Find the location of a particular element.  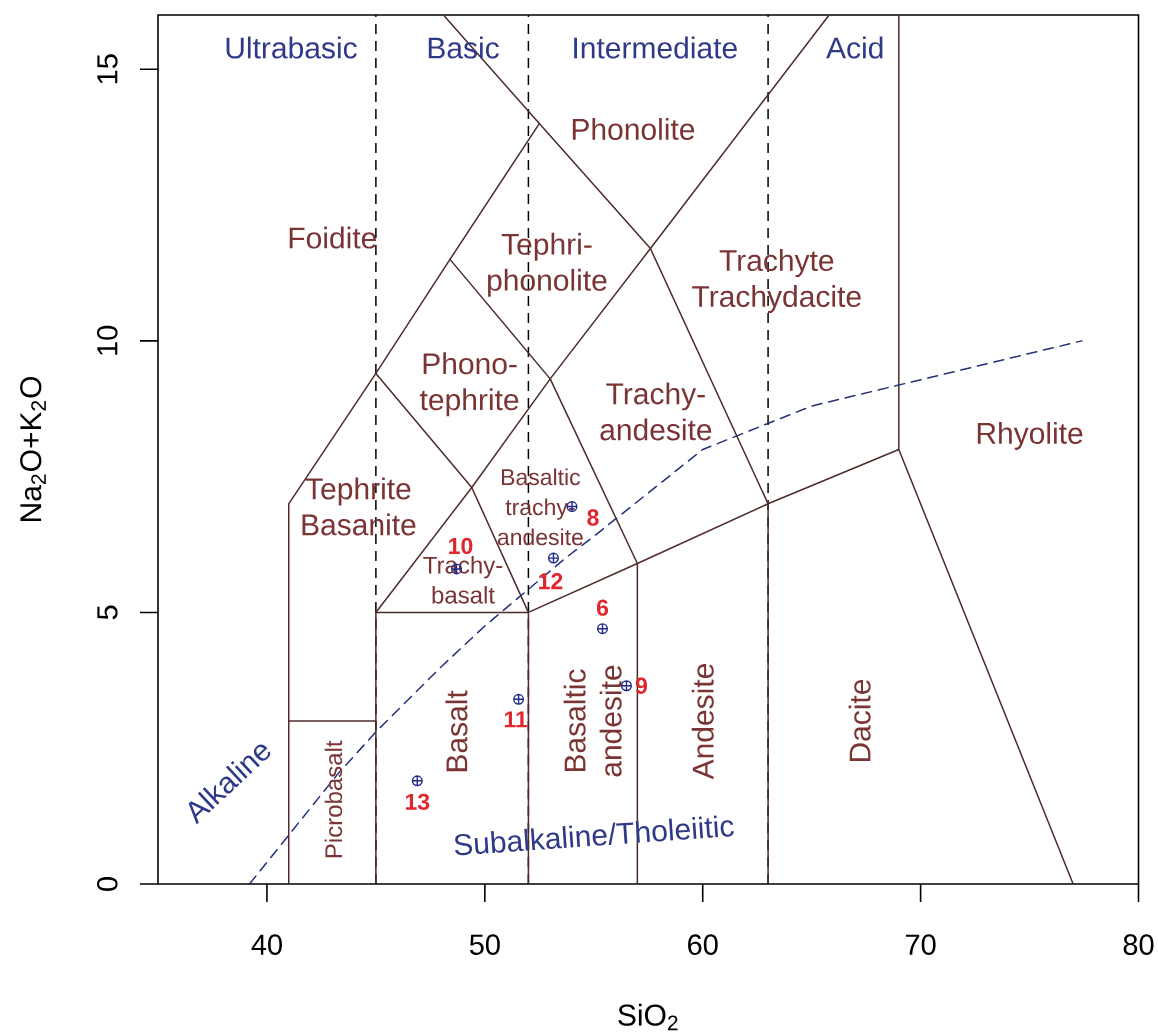

x-tick-label: 40 is located at coordinates (266, 944).